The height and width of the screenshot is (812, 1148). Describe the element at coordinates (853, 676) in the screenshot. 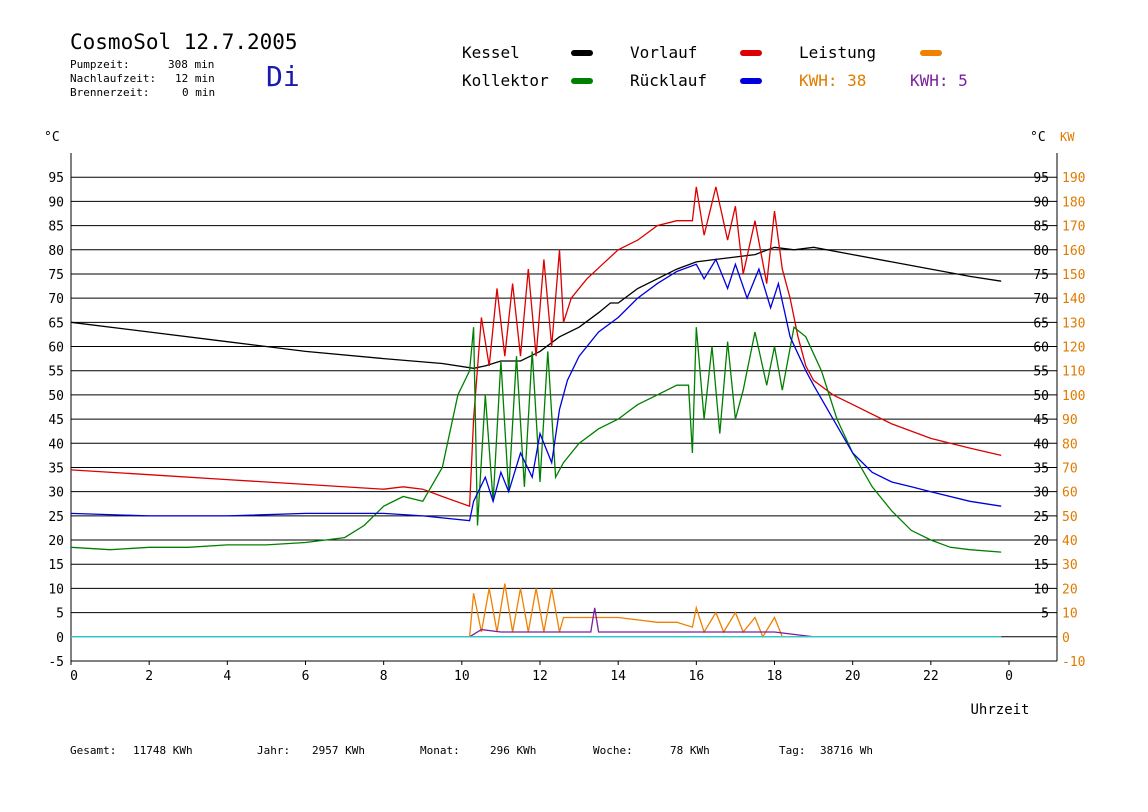

I see `x-tick-label: 20` at that location.